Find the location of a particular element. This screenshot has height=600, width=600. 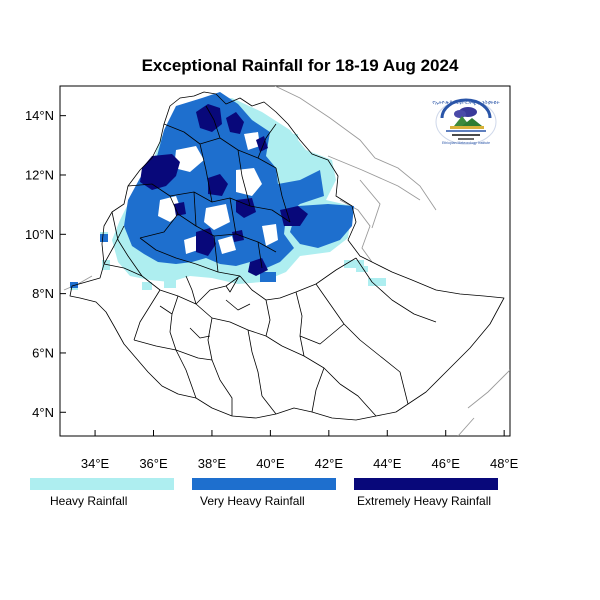

legend-swatch-extremely-heavy is located at coordinates (426, 484).